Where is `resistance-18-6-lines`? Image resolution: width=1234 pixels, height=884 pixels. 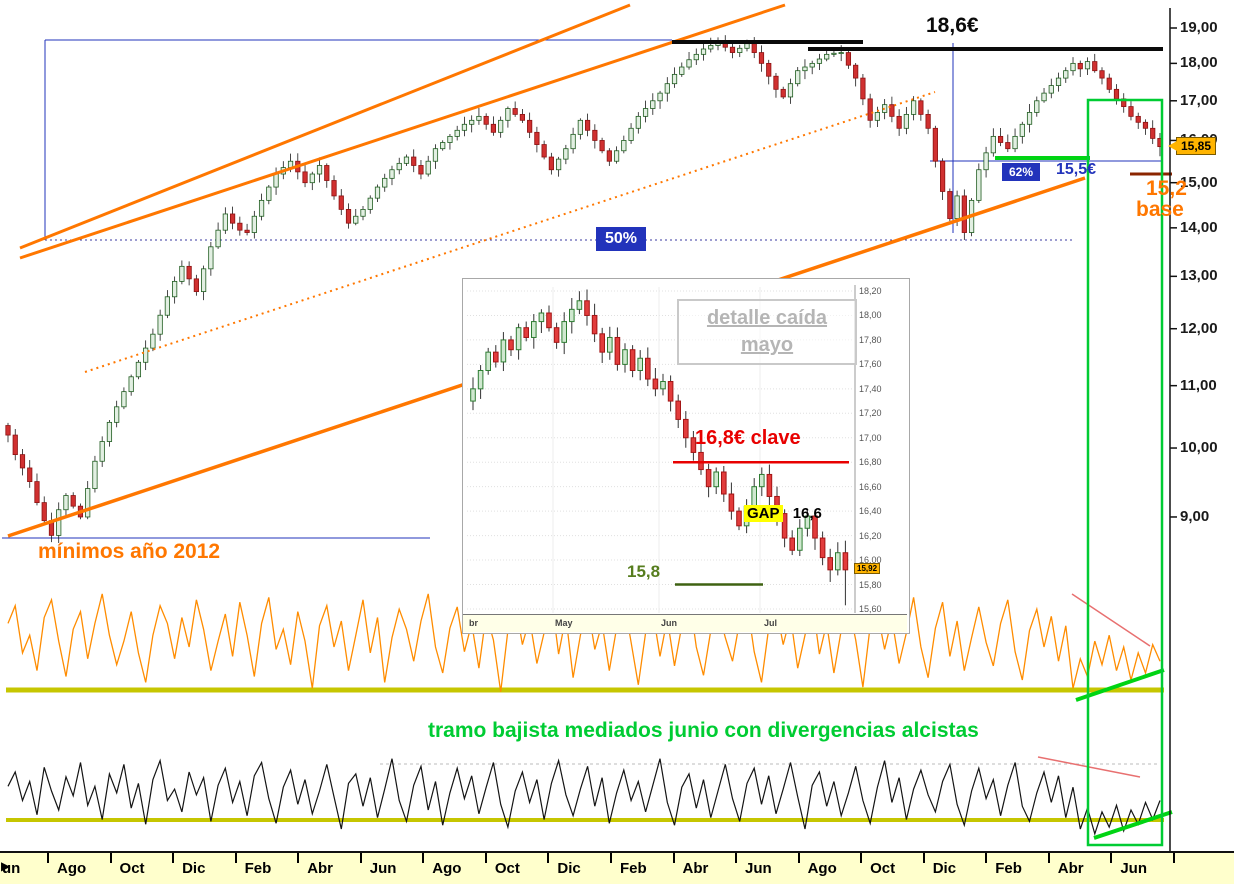
resistance-18-6-lines is located at coordinates (917, 45).